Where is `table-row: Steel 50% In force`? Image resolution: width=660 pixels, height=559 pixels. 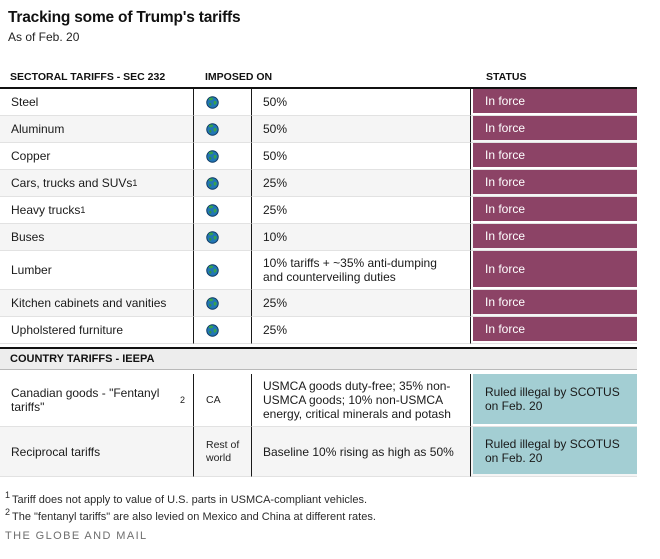
table-row: Steel 50% In force is located at coordinates (318, 102).